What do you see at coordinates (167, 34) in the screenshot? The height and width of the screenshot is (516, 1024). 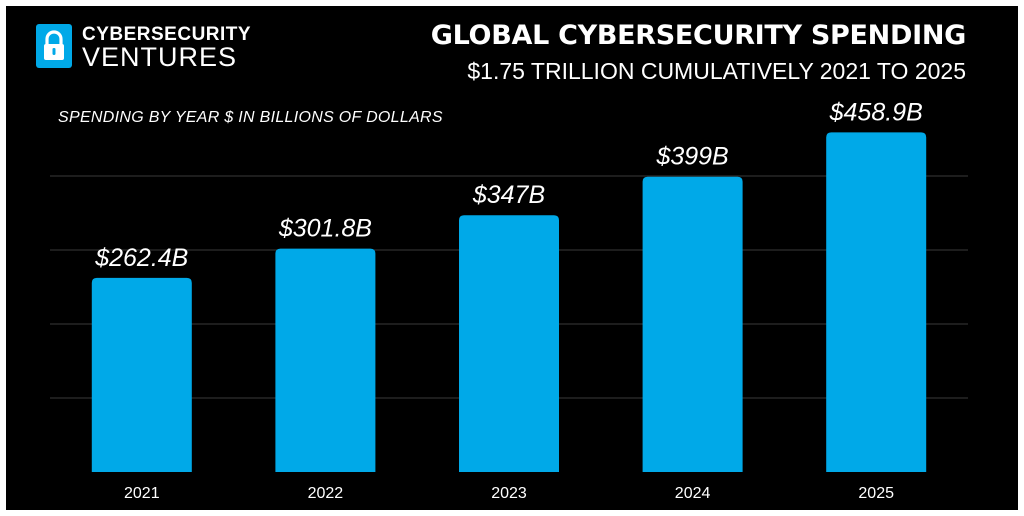 I see `logo-line1: CYBERSECURITY` at bounding box center [167, 34].